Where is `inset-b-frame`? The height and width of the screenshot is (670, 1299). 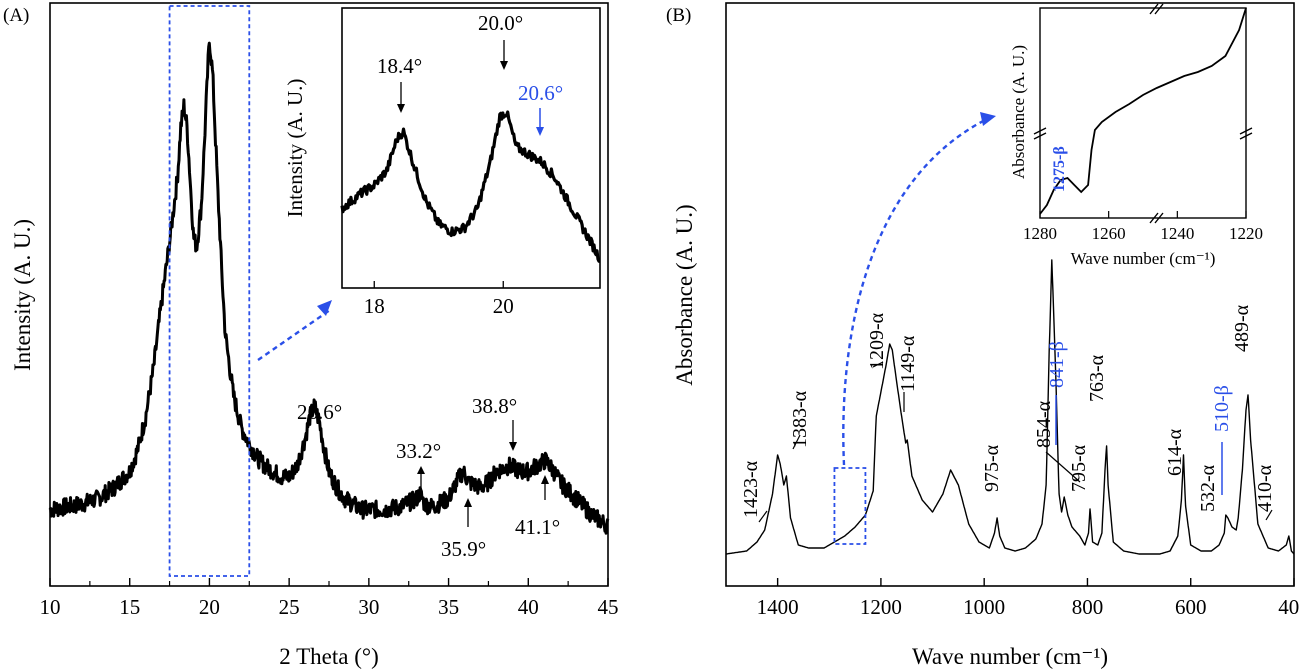 inset-b-frame is located at coordinates (1143, 113).